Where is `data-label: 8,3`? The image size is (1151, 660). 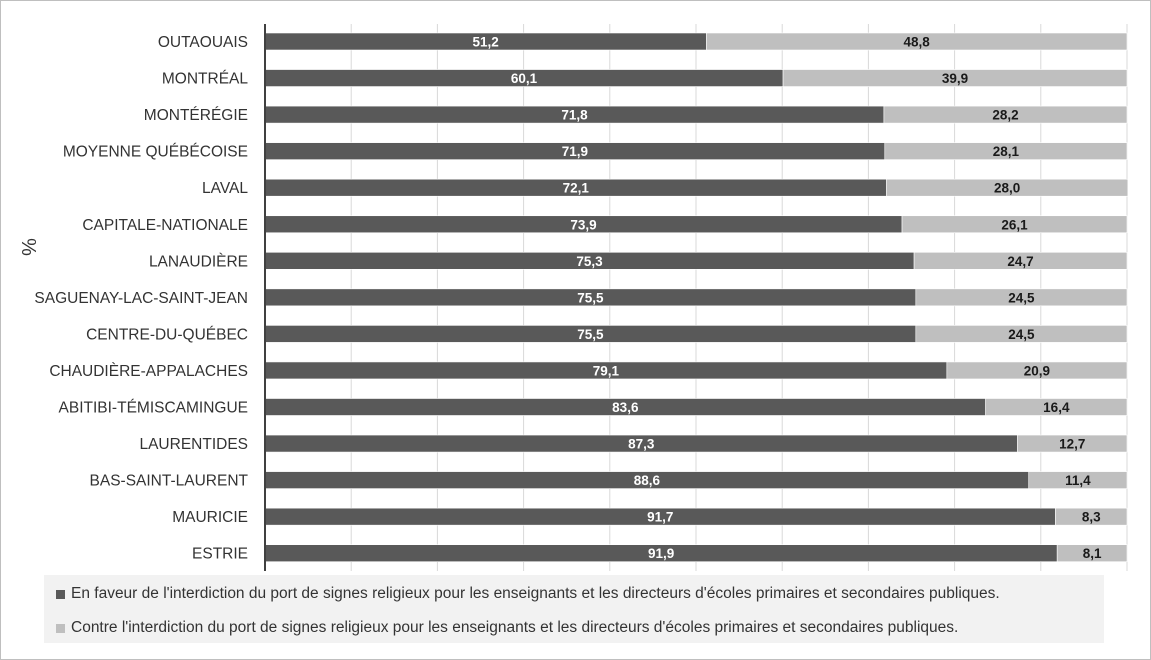
data-label: 8,3 is located at coordinates (1091, 517).